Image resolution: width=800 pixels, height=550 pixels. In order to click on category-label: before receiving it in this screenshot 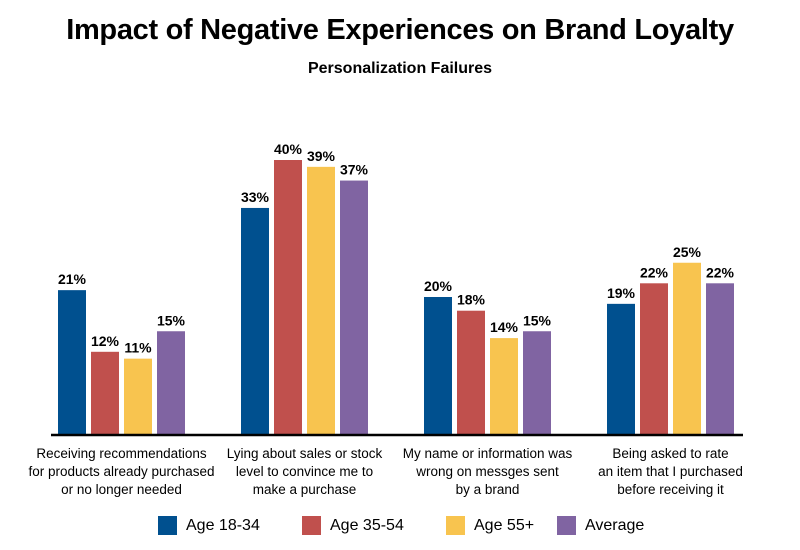, I will do `click(670, 489)`.